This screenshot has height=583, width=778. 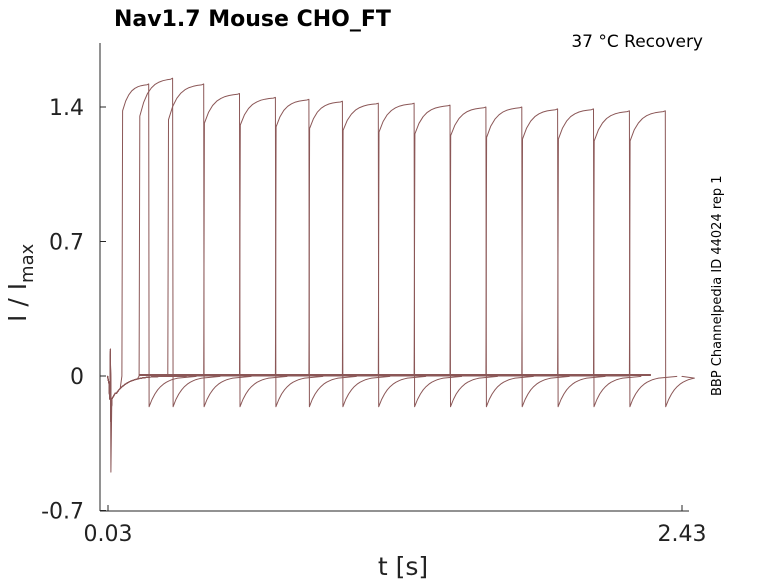 I want to click on y-ticks: -0.7 0 0.7 1.4, so click(x=73, y=310).